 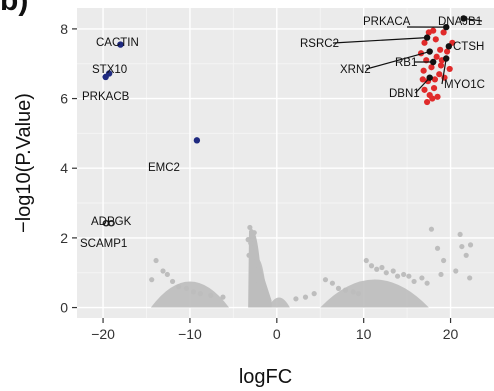 What do you see at coordinates (64, 29) in the screenshot?
I see `y-tick-label: 8` at bounding box center [64, 29].